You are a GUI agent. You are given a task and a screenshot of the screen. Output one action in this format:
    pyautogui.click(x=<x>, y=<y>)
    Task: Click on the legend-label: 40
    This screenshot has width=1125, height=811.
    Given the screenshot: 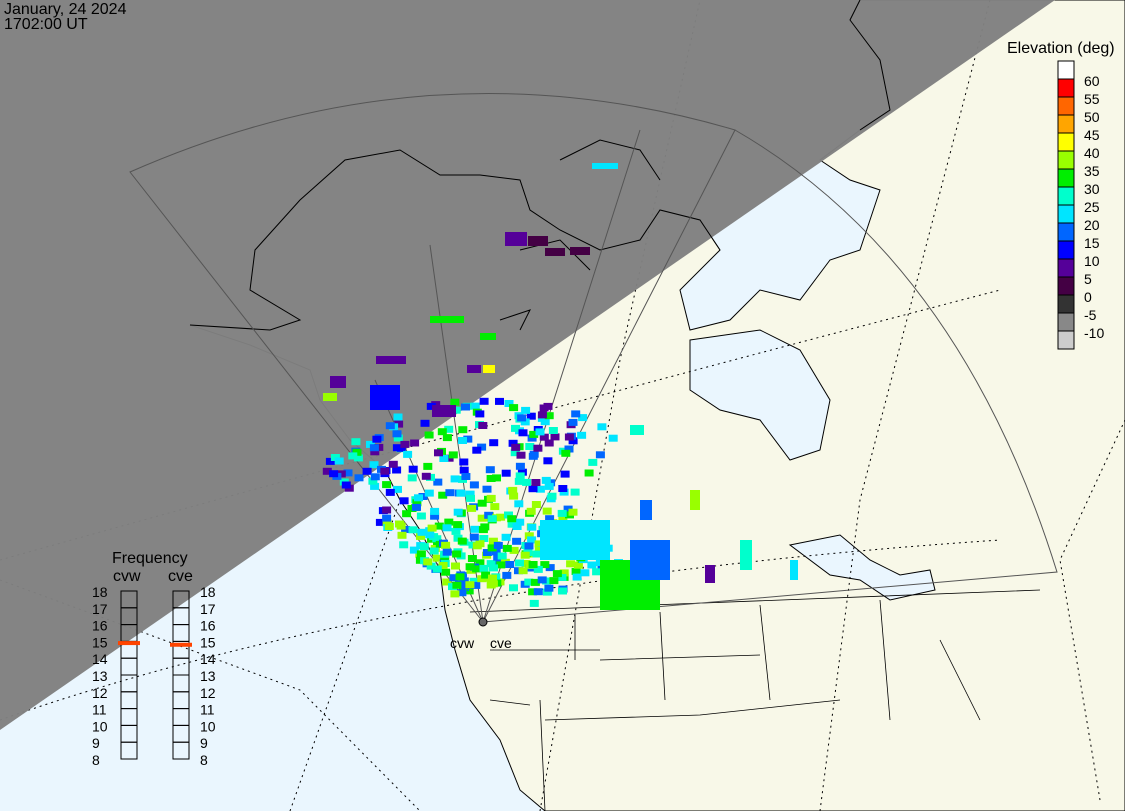 What is the action you would take?
    pyautogui.click(x=1092, y=153)
    